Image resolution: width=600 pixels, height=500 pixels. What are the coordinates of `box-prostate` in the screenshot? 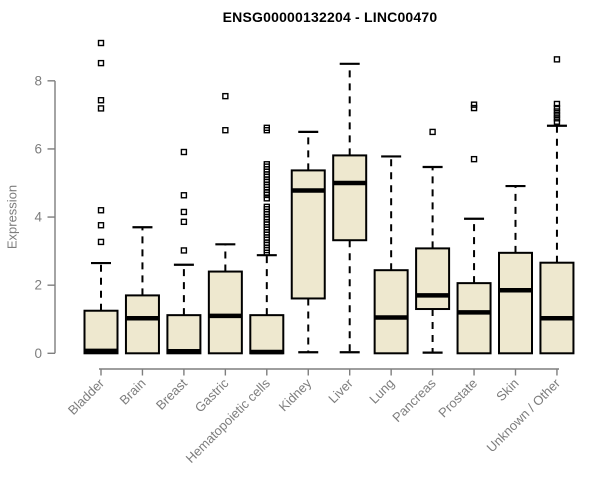 It's located at (474, 318).